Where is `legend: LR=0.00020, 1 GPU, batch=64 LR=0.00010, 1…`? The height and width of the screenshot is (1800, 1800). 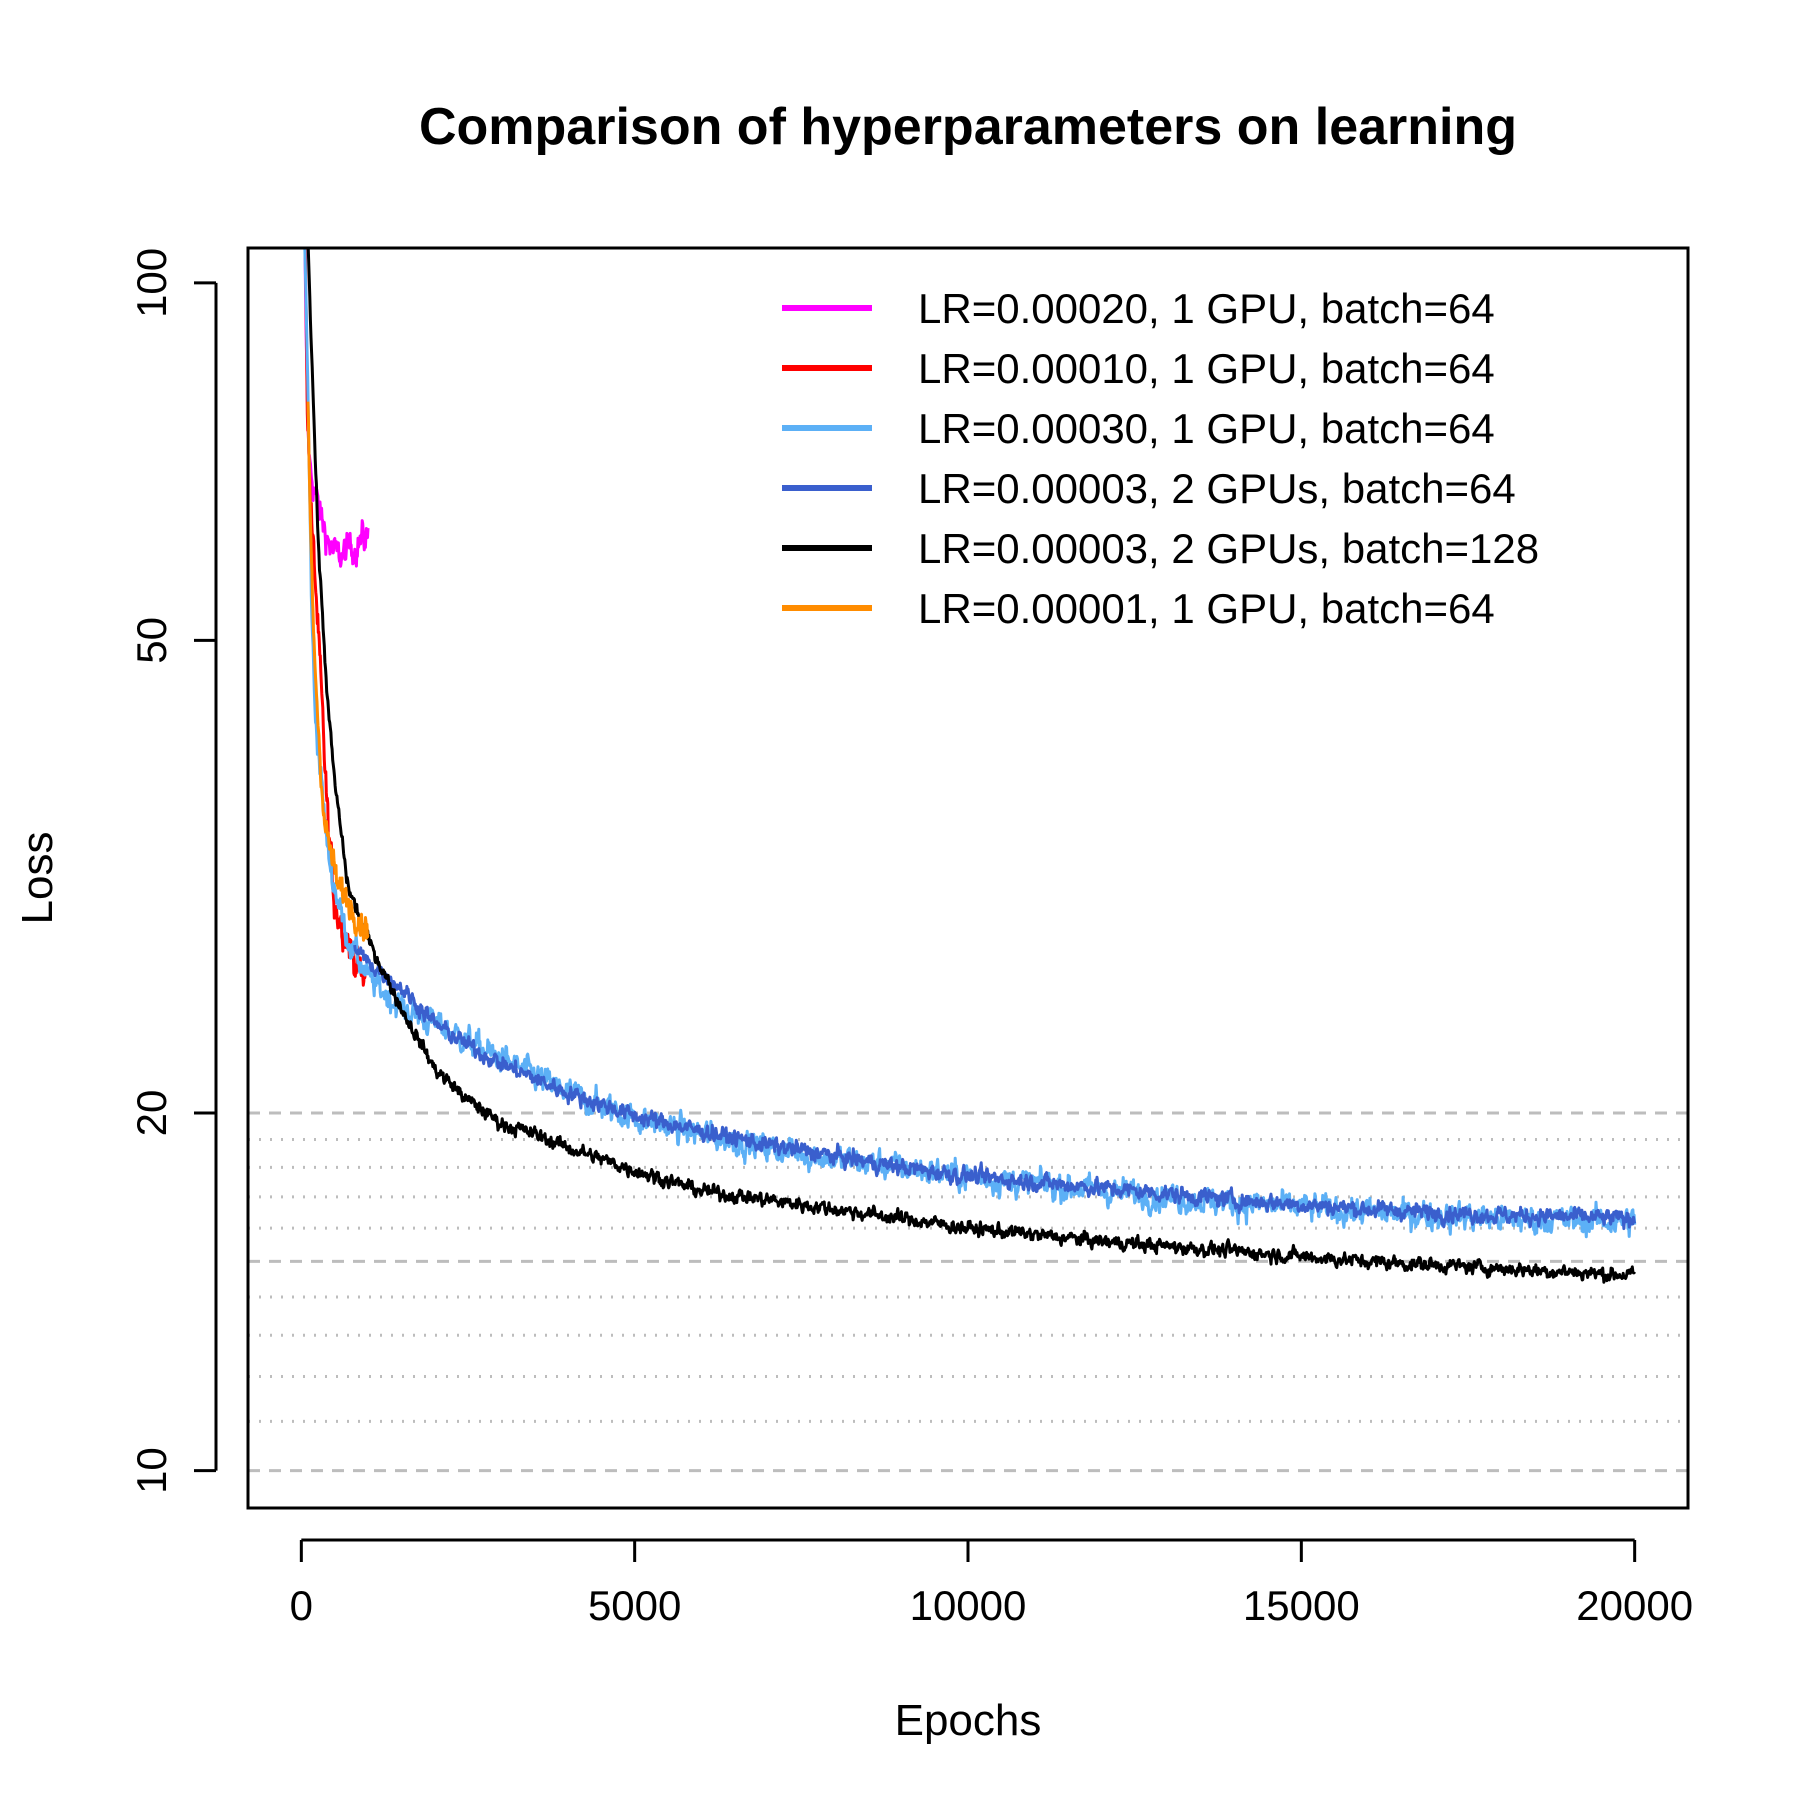 legend: LR=0.00020, 1 GPU, batch=64 LR=0.00010, 1… is located at coordinates (1160, 458).